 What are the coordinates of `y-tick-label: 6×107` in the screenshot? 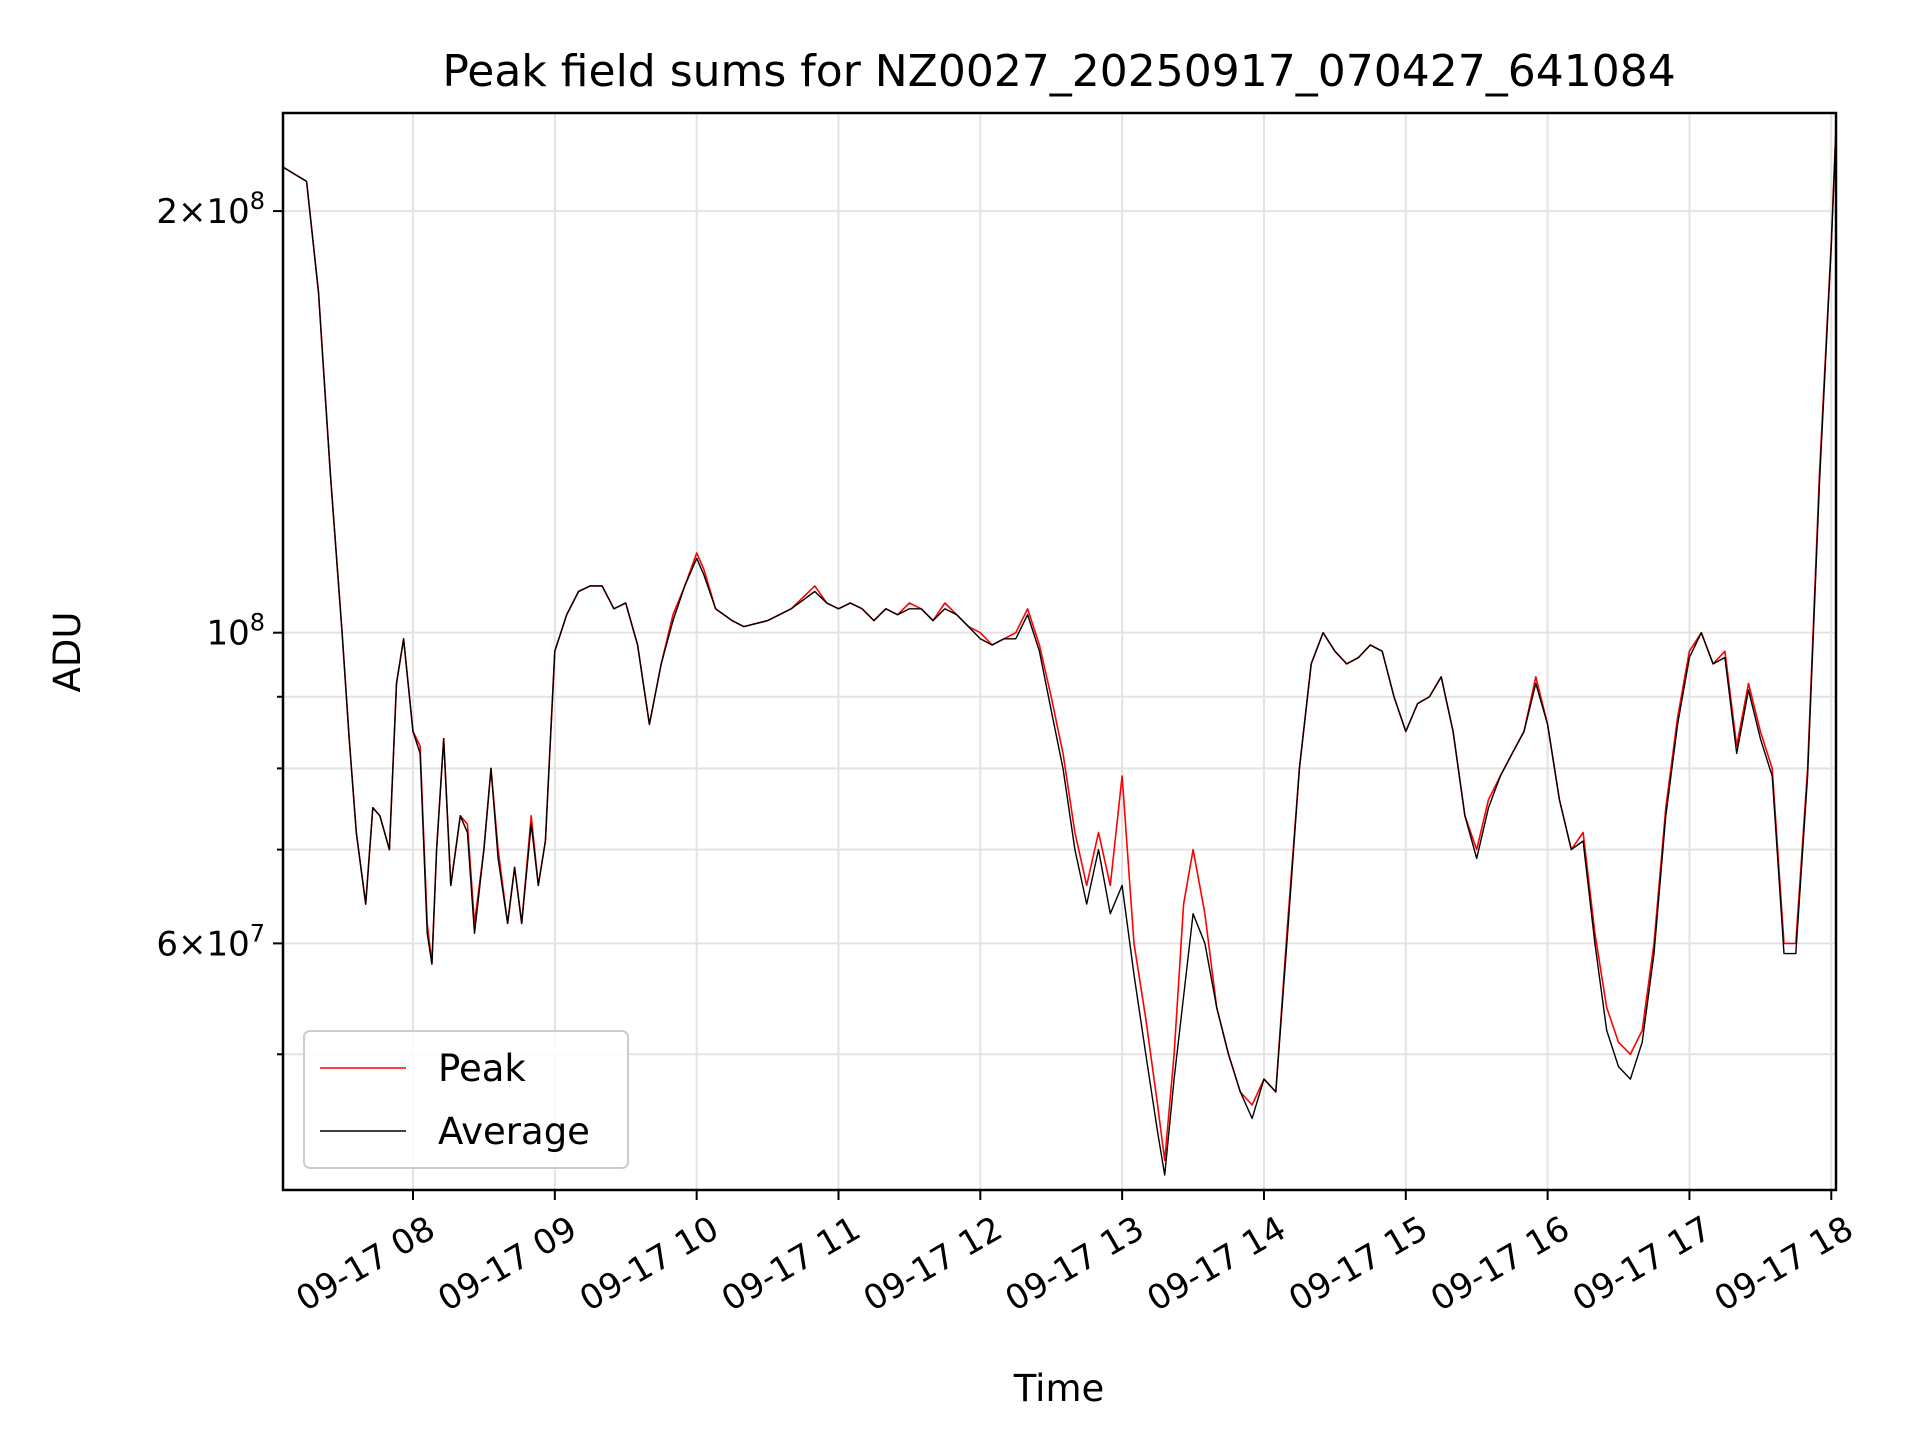 It's located at (210, 941).